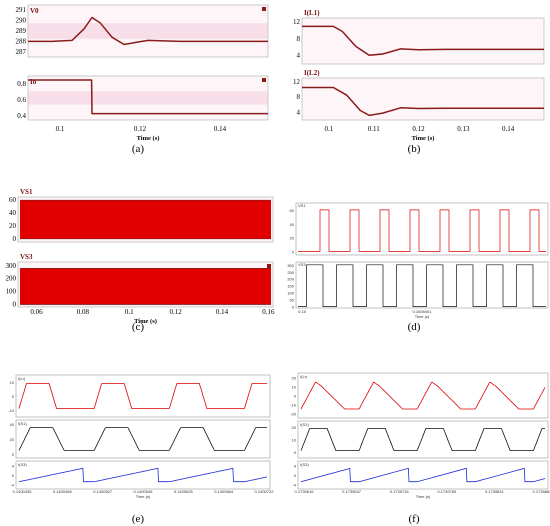 The width and height of the screenshot is (550, 526). What do you see at coordinates (144, 491) in the screenshot?
I see `e-xtick-3: 0.1400546` at bounding box center [144, 491].